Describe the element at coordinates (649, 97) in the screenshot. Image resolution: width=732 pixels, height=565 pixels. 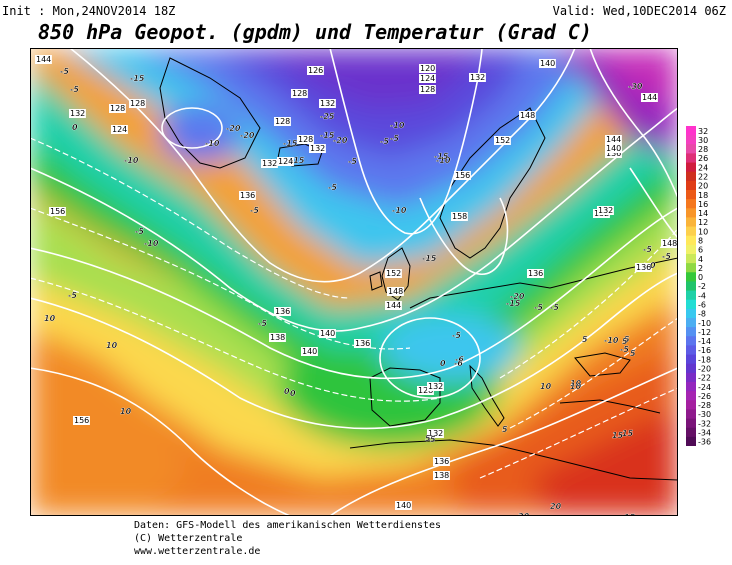
I see `geopotential-label: 144` at that location.